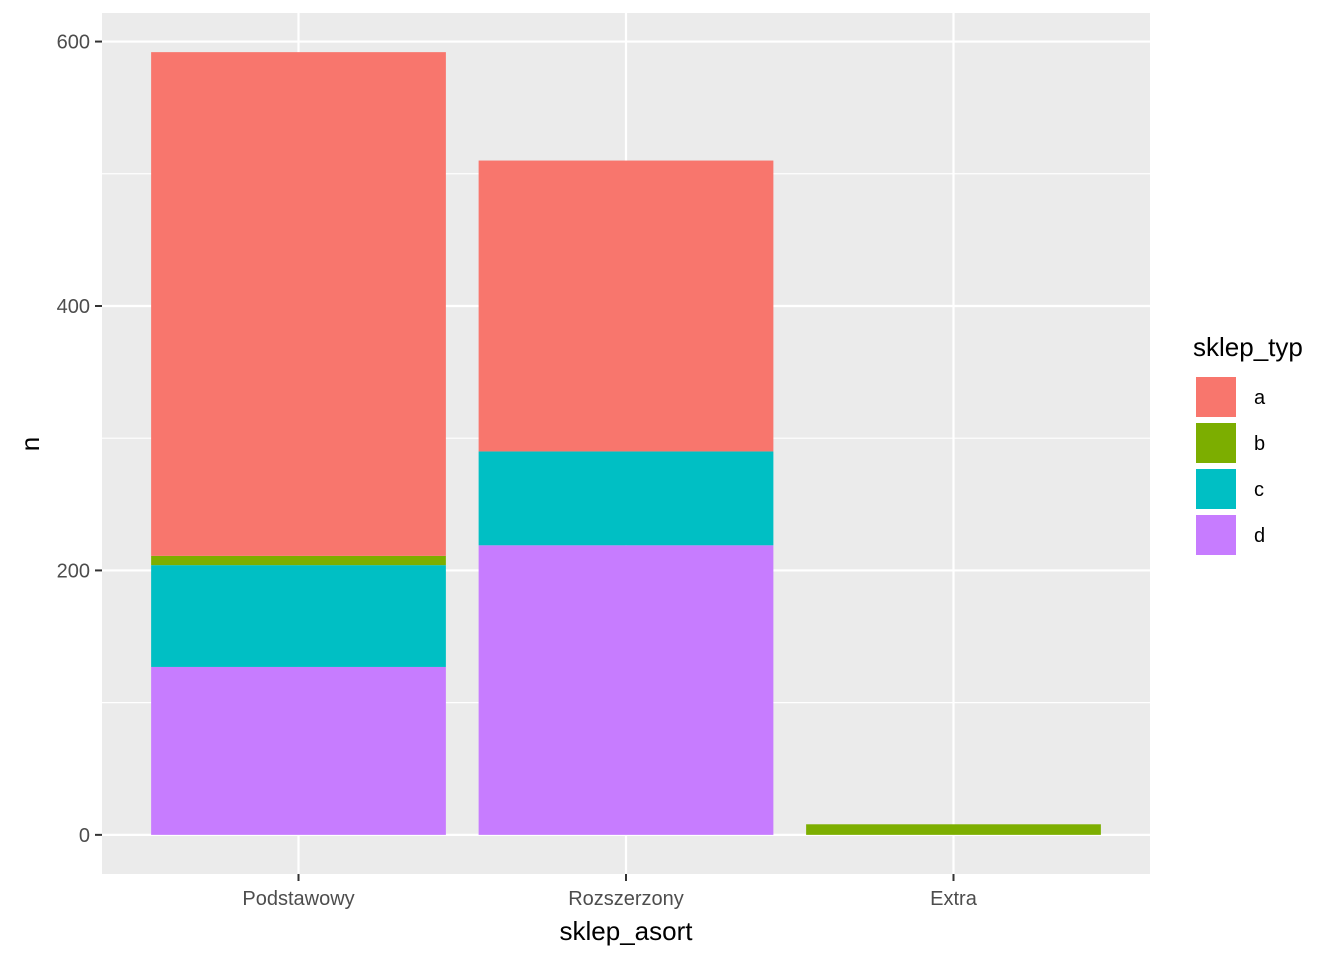 The width and height of the screenshot is (1344, 965). I want to click on legend-label: a, so click(1260, 398).